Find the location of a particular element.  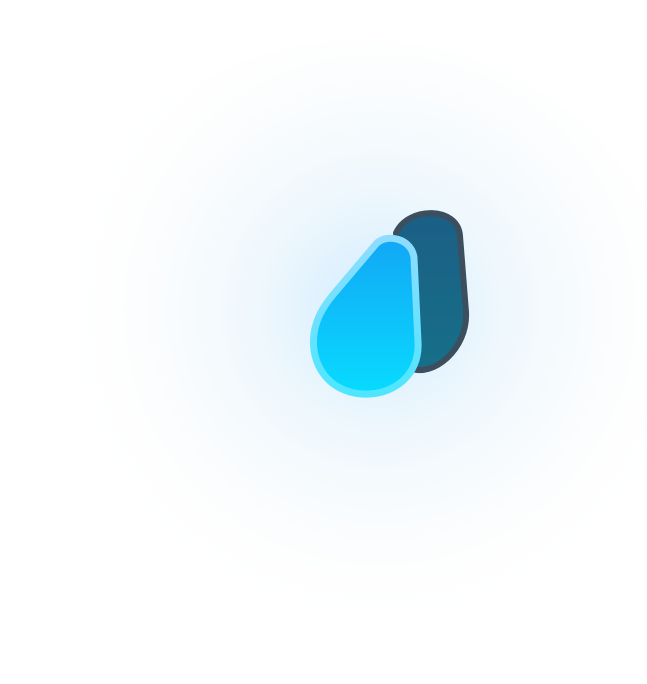

front-drop-shape is located at coordinates (366, 316).